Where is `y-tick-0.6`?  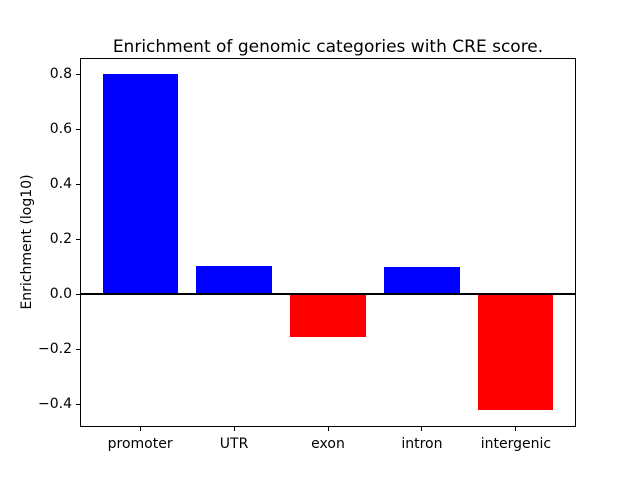
y-tick-0.6 is located at coordinates (78, 129).